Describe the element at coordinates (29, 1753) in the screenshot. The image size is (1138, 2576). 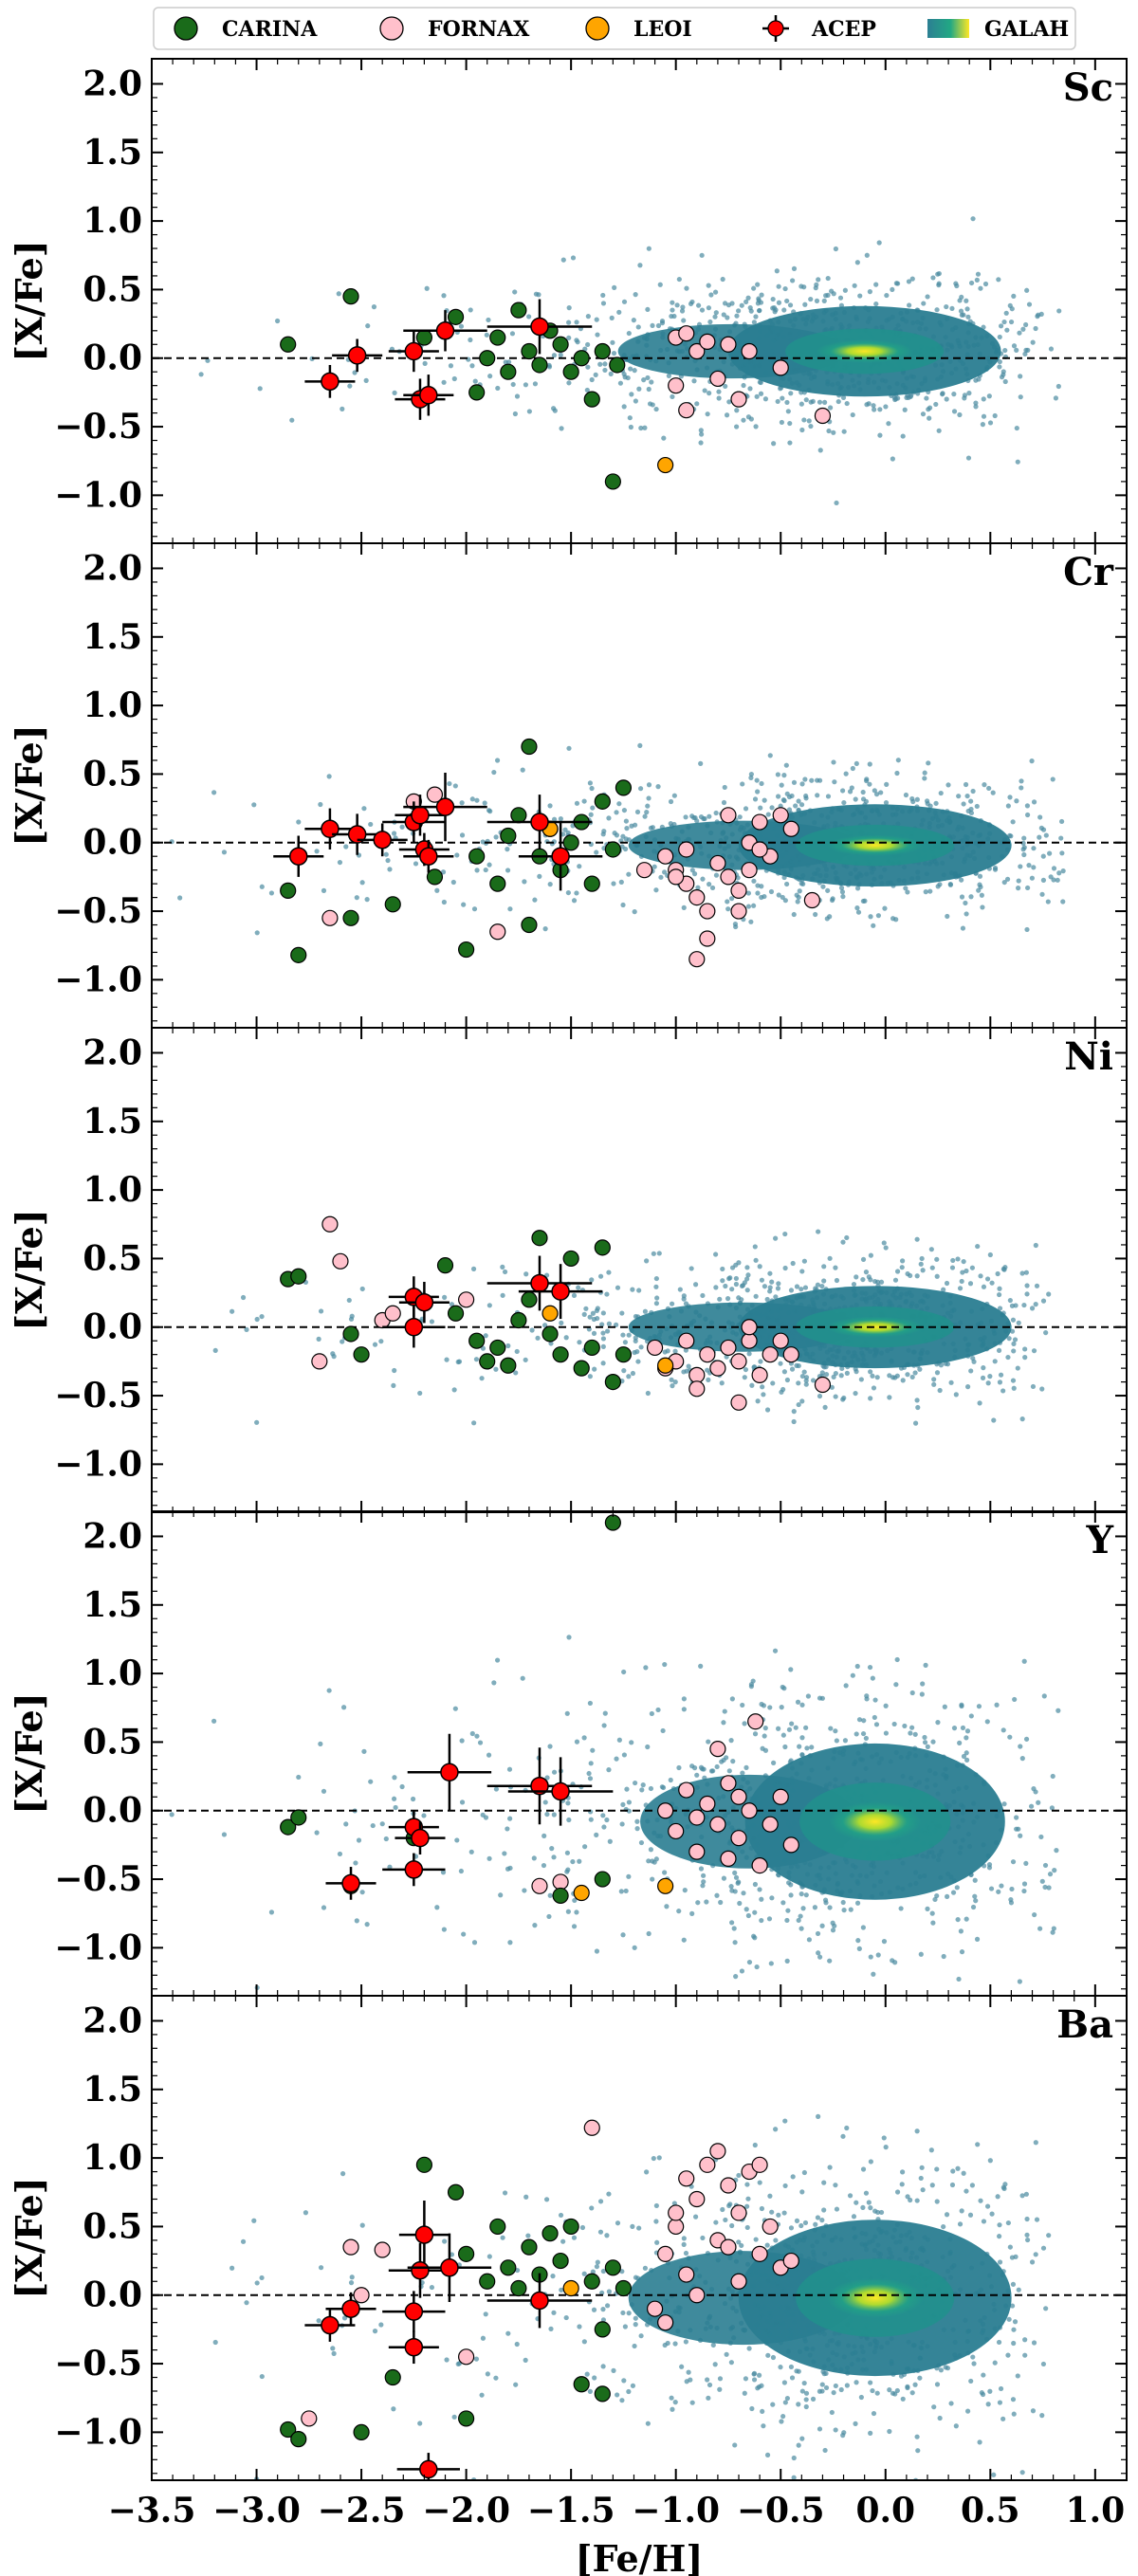
I see `y-axis-label: [X/Fe]` at that location.